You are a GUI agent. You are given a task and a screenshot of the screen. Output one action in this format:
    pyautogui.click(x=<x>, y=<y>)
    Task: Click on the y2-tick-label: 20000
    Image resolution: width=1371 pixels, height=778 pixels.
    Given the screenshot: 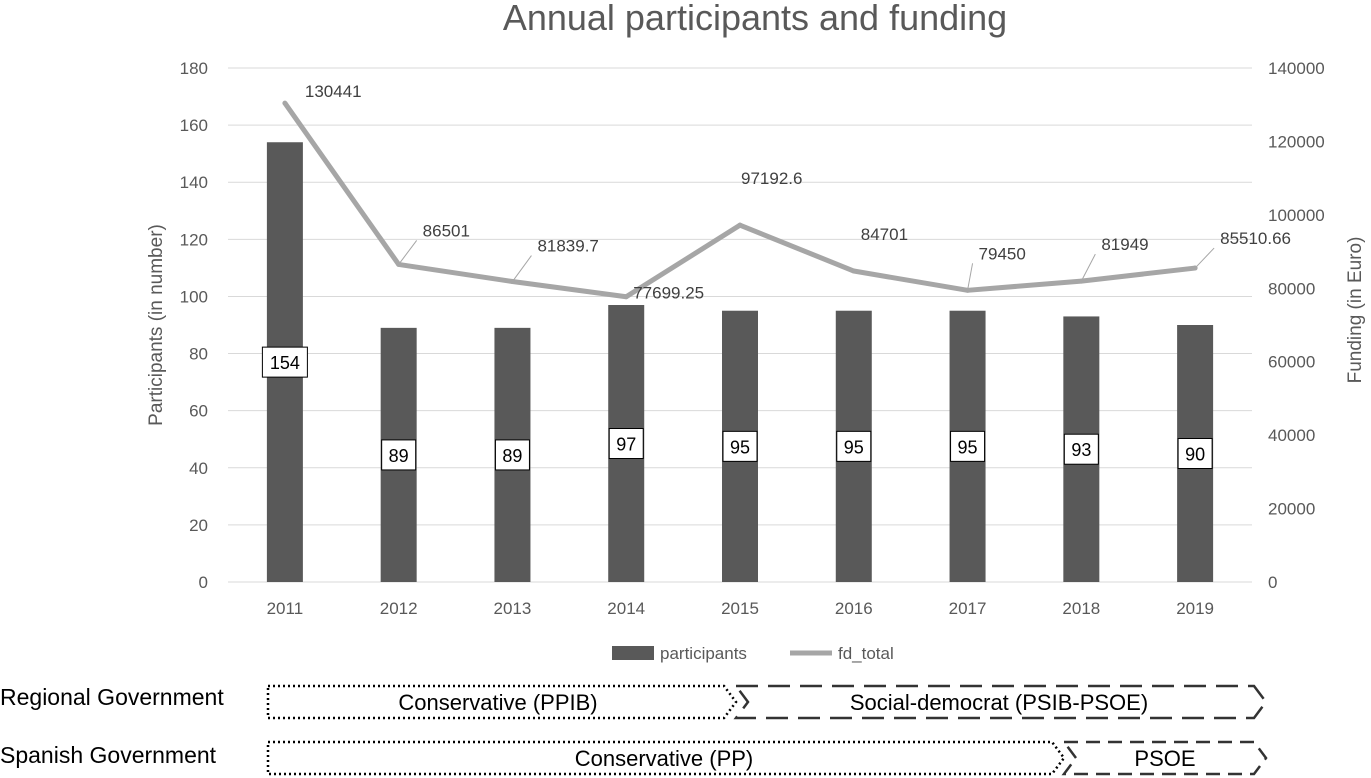 What is the action you would take?
    pyautogui.click(x=1291, y=509)
    